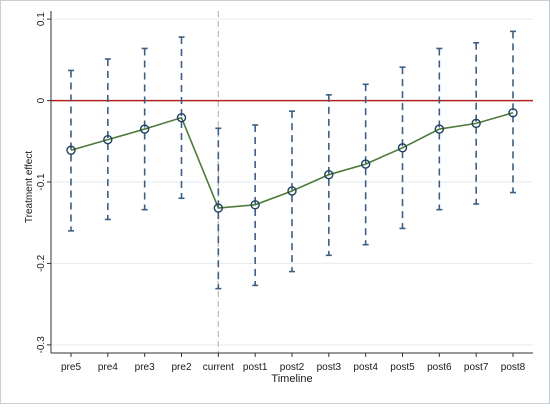 The height and width of the screenshot is (408, 550). Describe the element at coordinates (181, 367) in the screenshot. I see `x-tick-label: pre2` at that location.